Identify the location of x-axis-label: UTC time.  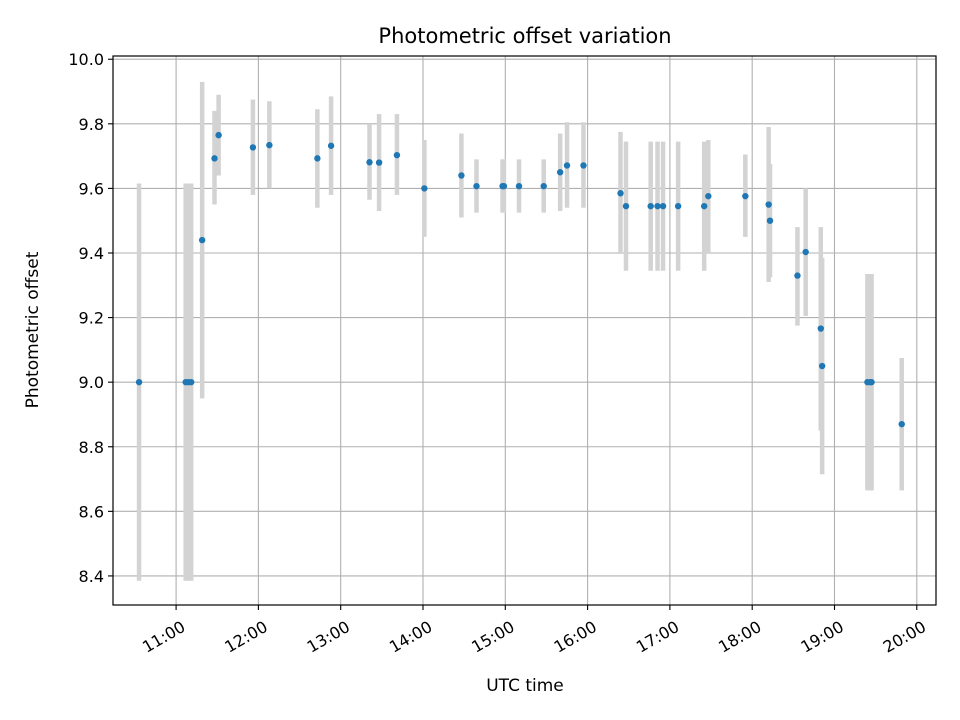
(525, 686).